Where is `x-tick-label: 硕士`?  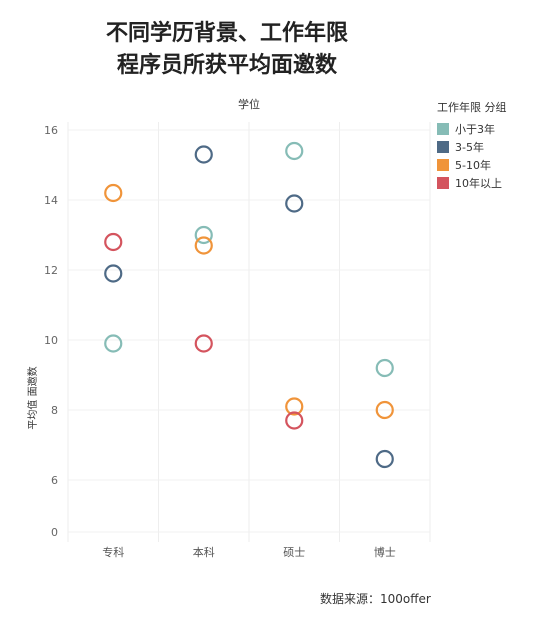 x-tick-label: 硕士 is located at coordinates (294, 552).